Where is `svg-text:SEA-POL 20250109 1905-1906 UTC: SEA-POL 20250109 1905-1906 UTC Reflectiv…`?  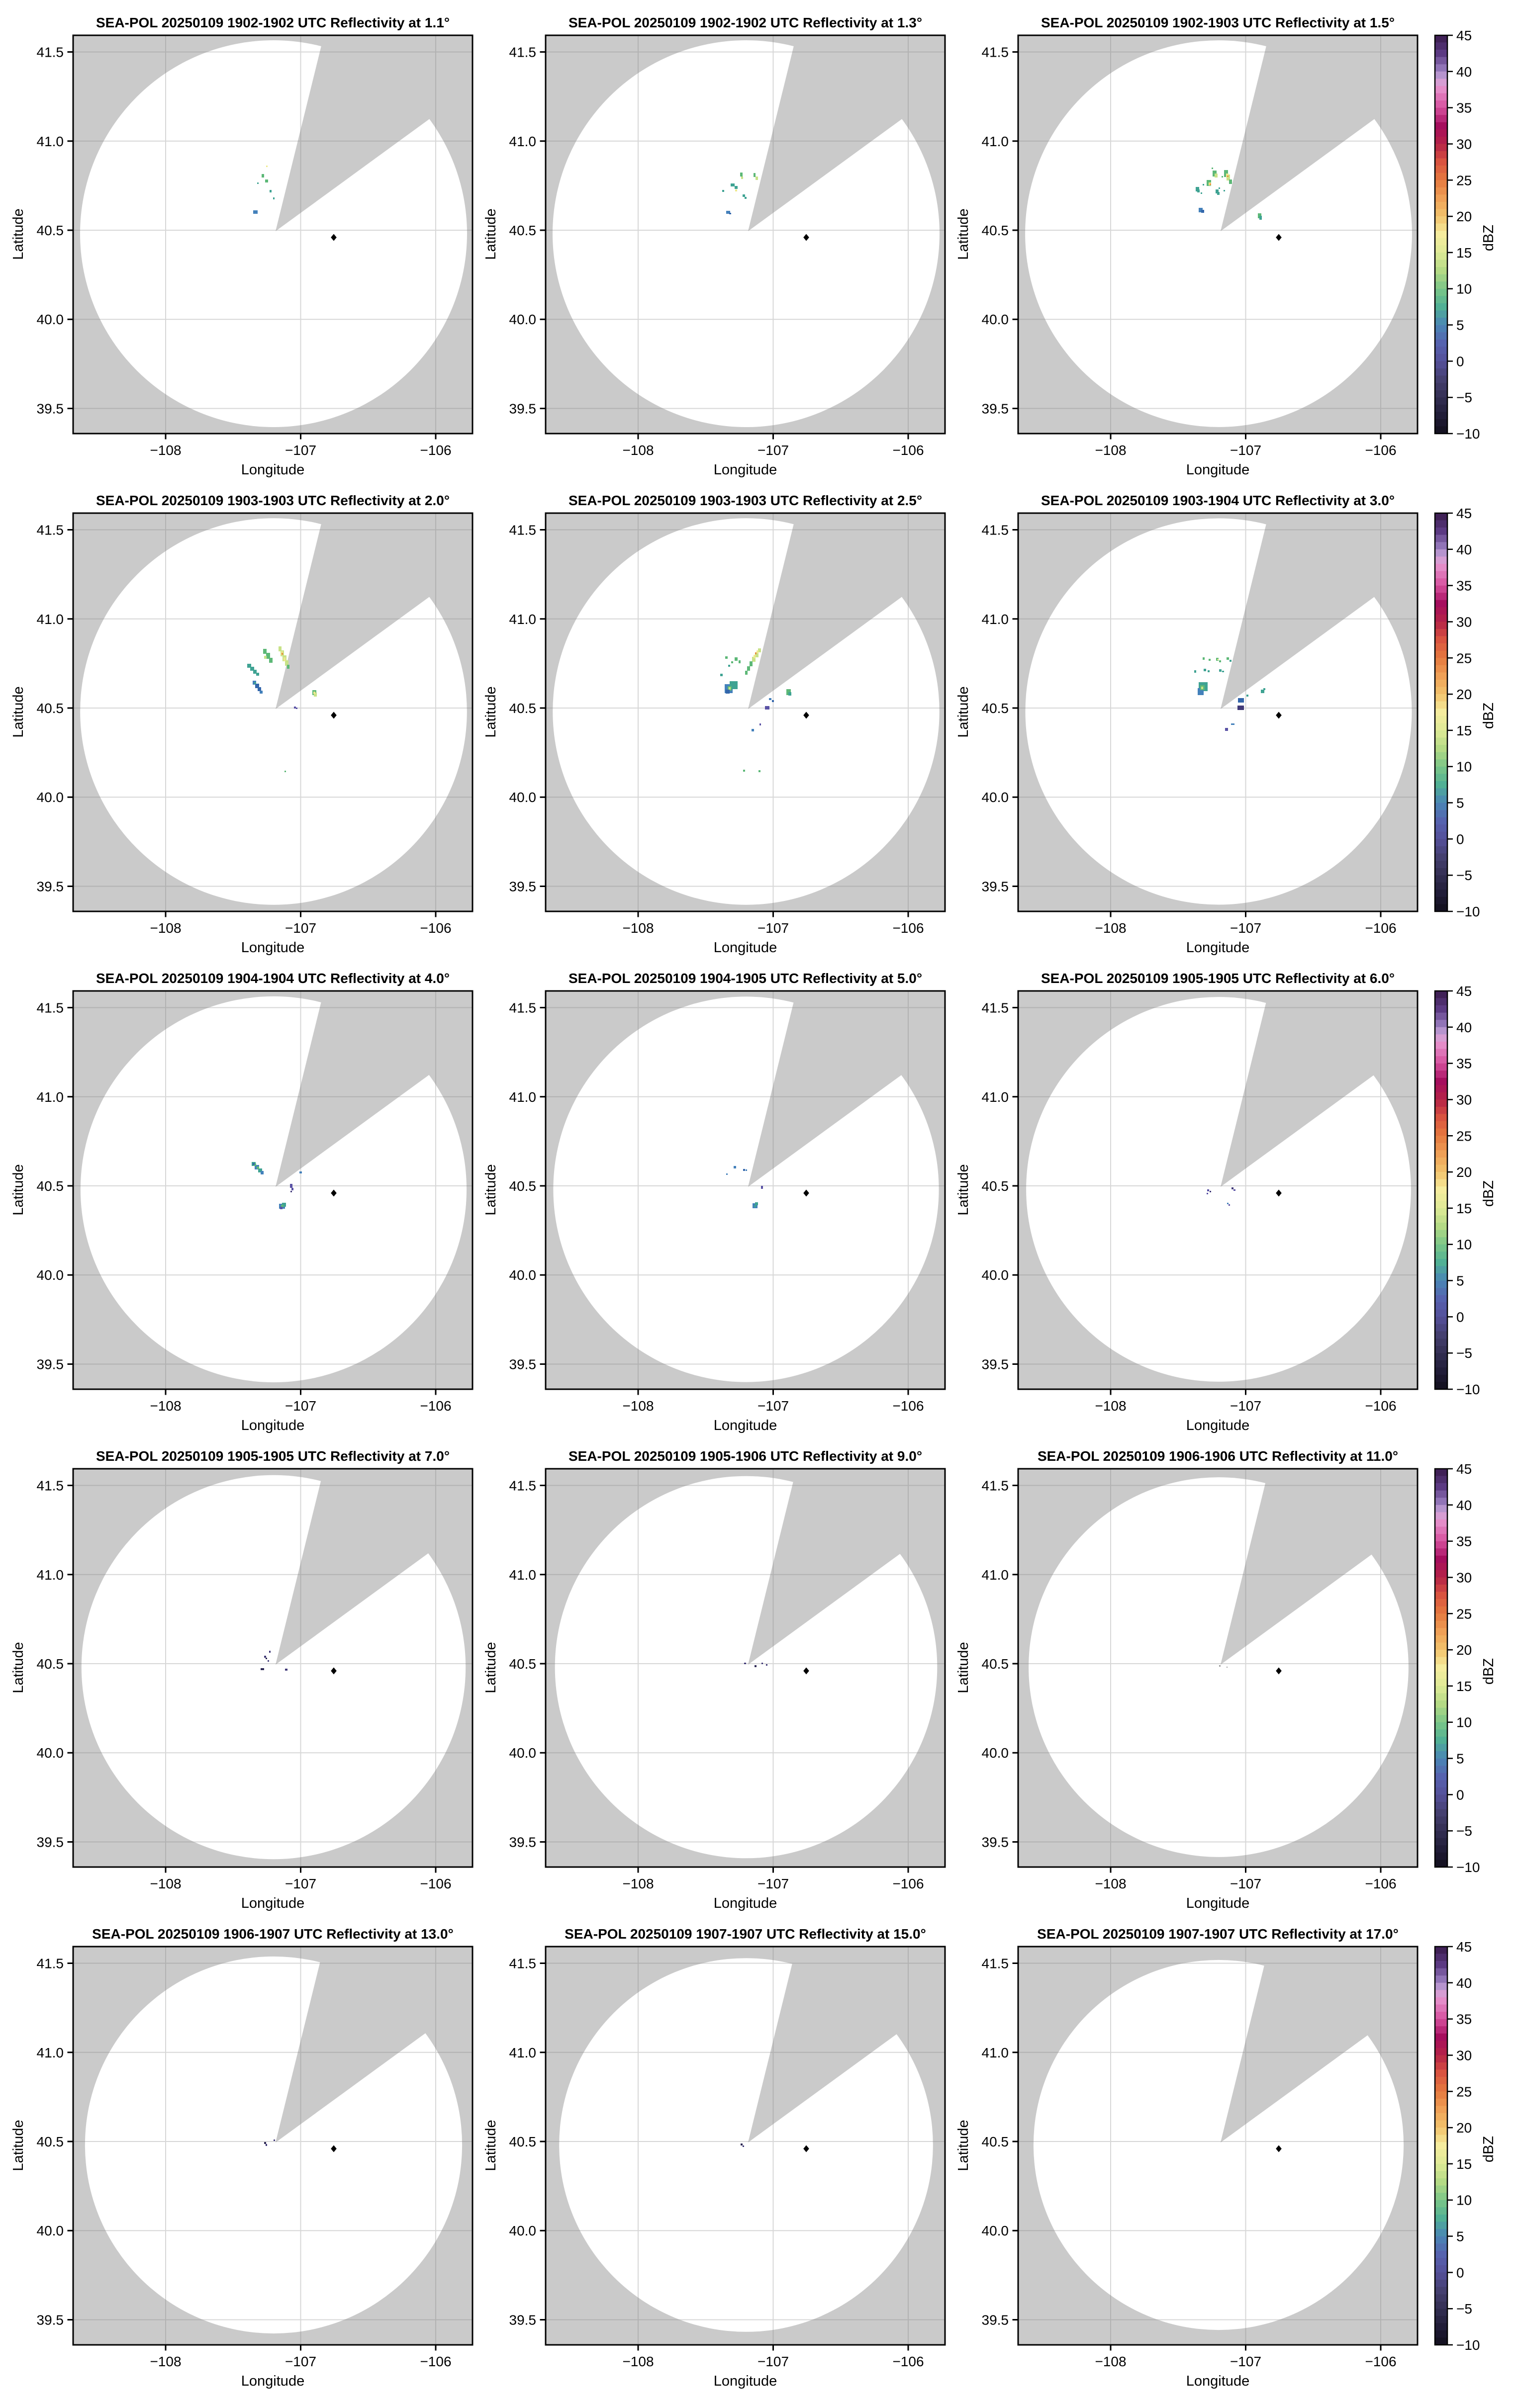 svg-text:SEA-POL 20250109 1905-1906 UTC: SEA-POL 20250109 1905-1906 UTC Reflectiv… is located at coordinates (745, 1456).